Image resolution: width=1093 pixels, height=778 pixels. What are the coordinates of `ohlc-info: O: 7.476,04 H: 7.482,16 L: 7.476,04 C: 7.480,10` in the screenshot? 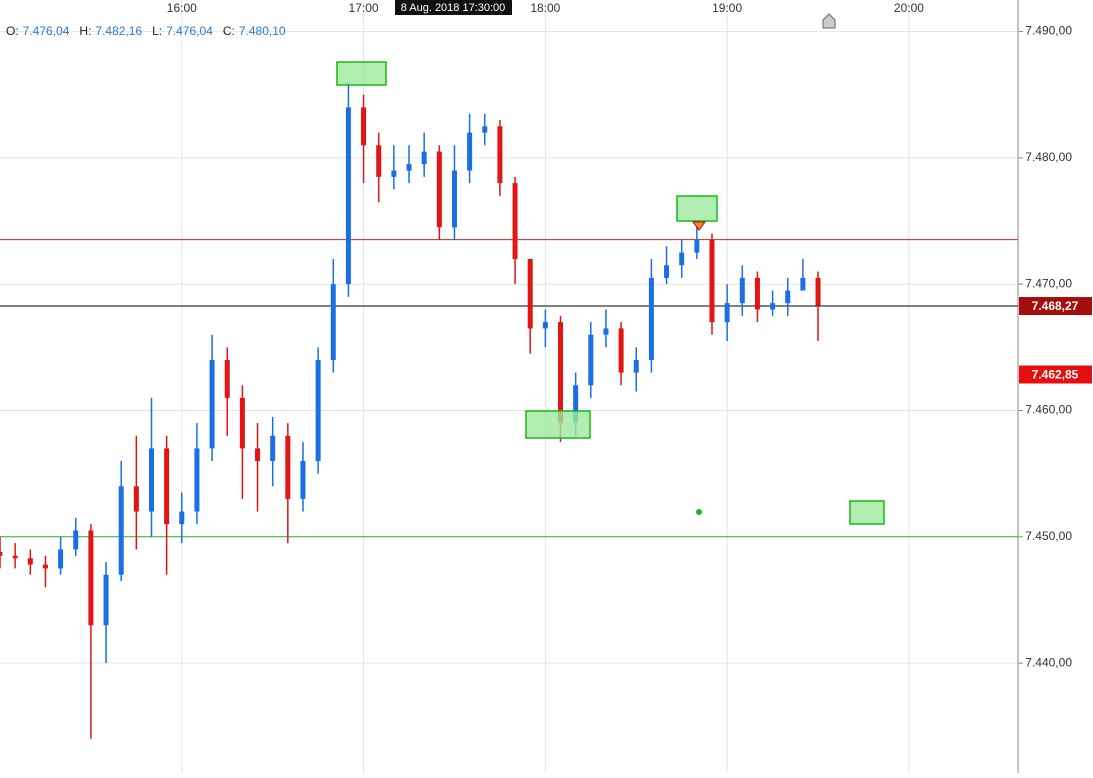 It's located at (146, 31).